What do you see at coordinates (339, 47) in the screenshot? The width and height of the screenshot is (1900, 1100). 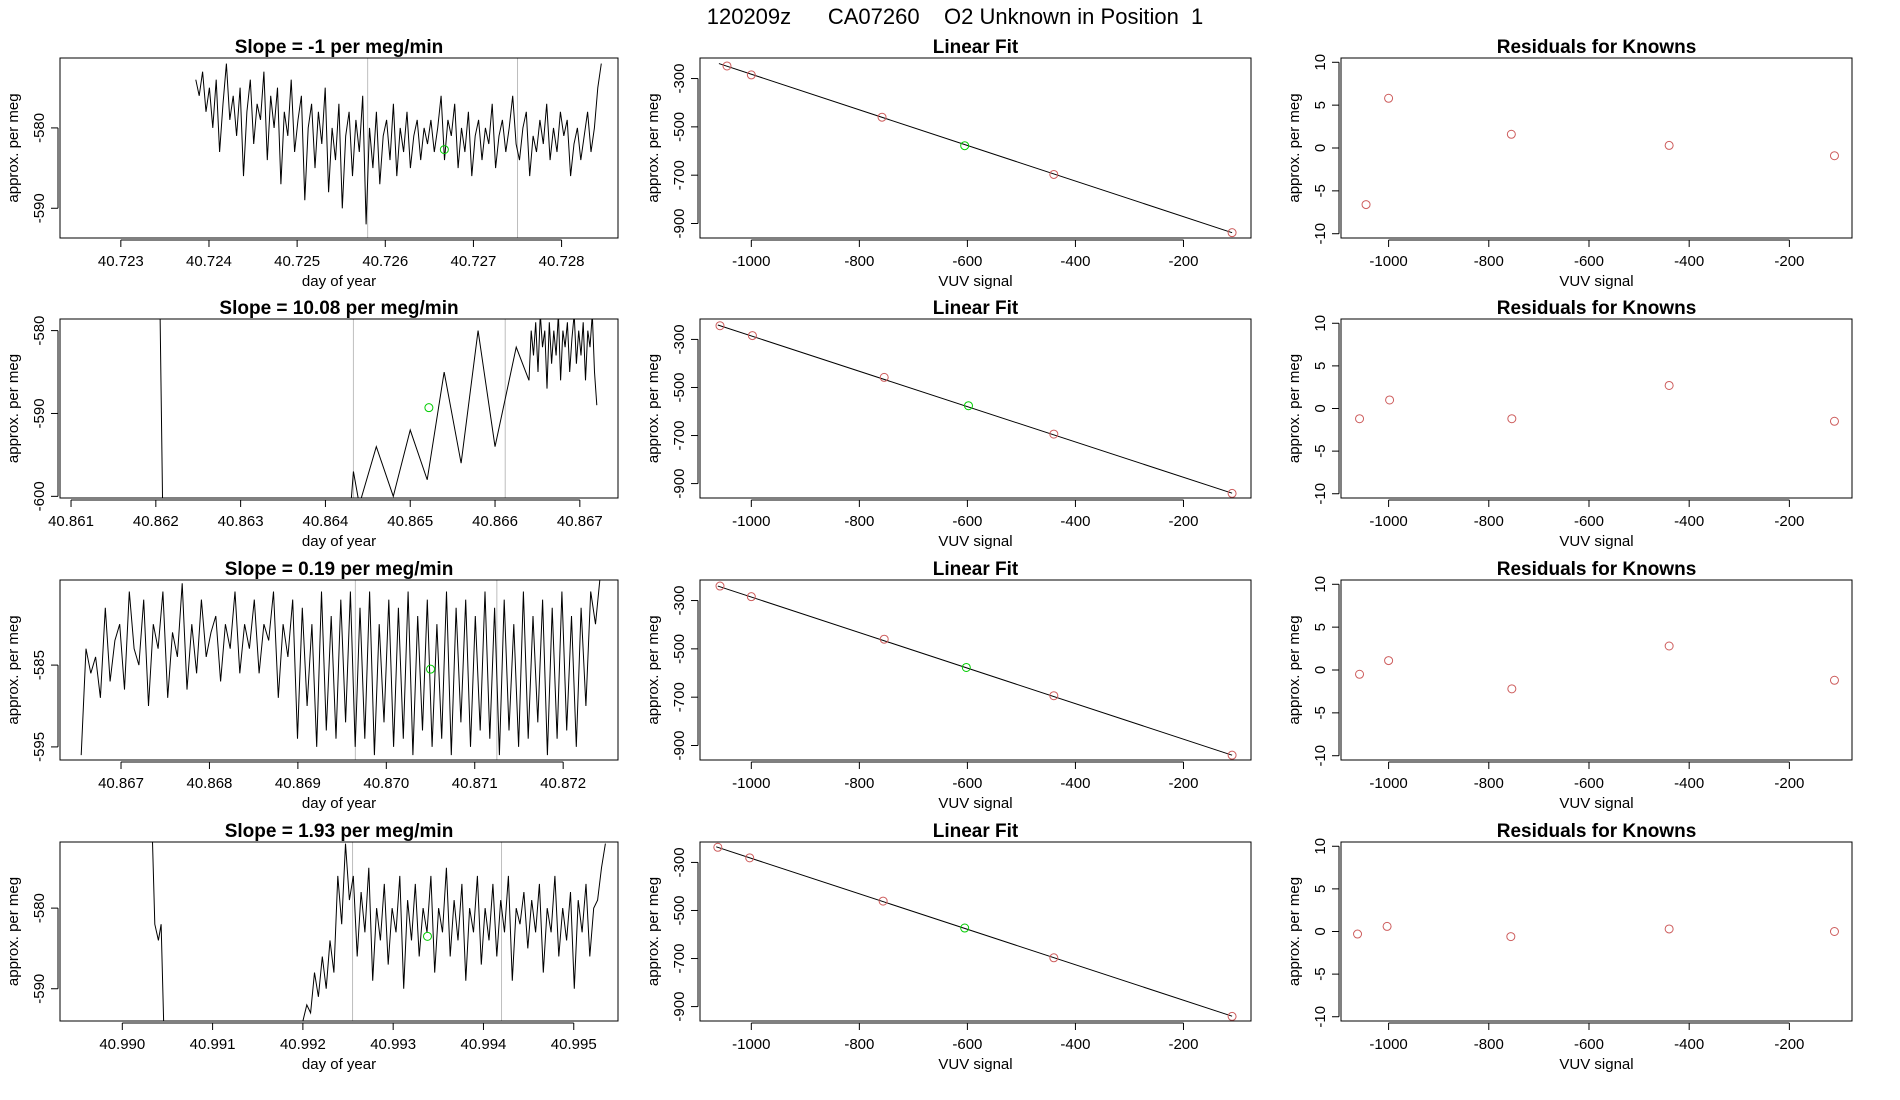 I see `panel-title: Slope = -1 per meg/min` at bounding box center [339, 47].